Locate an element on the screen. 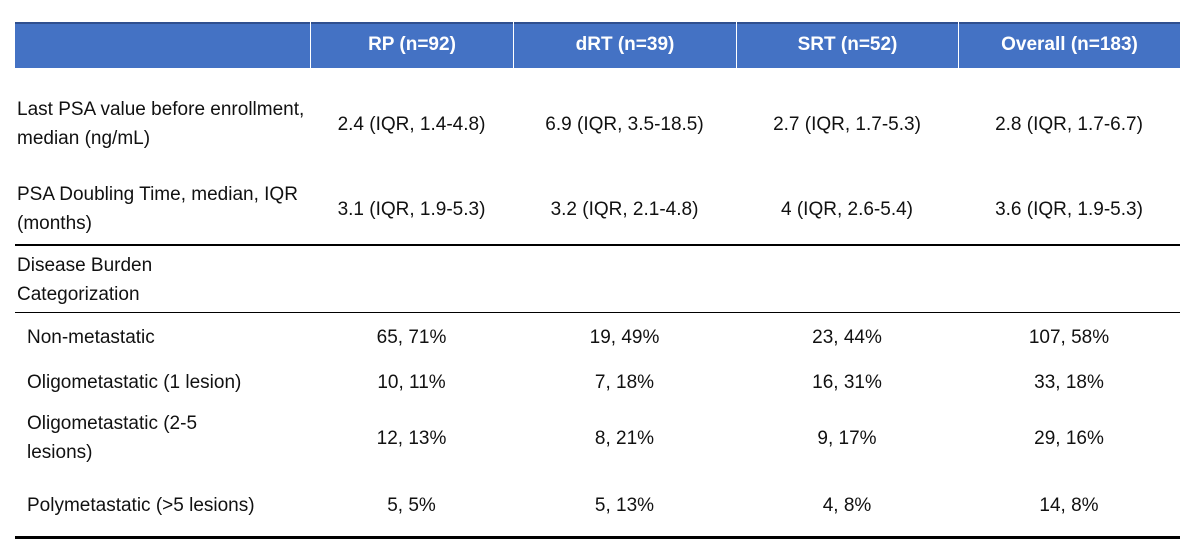 This screenshot has width=1200, height=559. table-cell: 33, 18% is located at coordinates (1069, 382).